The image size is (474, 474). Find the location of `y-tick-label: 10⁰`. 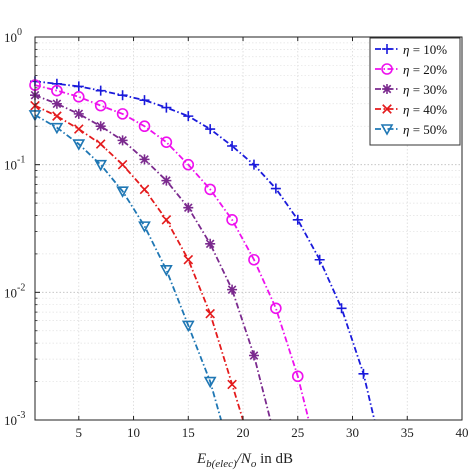

y-tick-label: 10⁰ is located at coordinates (13, 36).